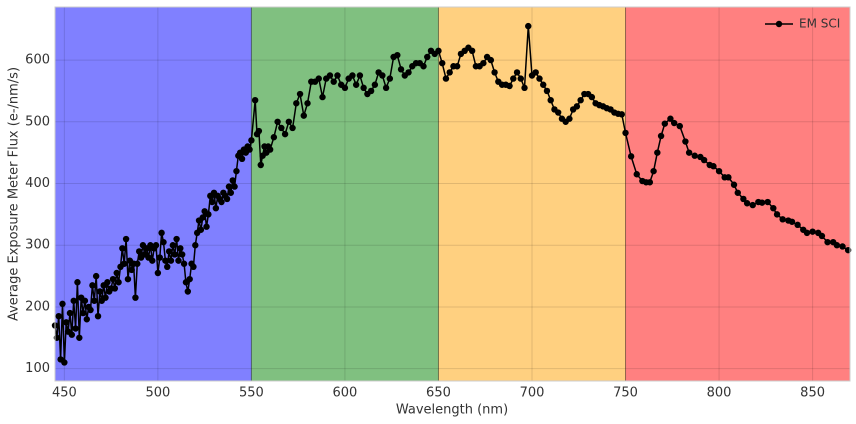 The image size is (856, 424). Describe the element at coordinates (438, 393) in the screenshot. I see `x-tick-label: 650` at that location.